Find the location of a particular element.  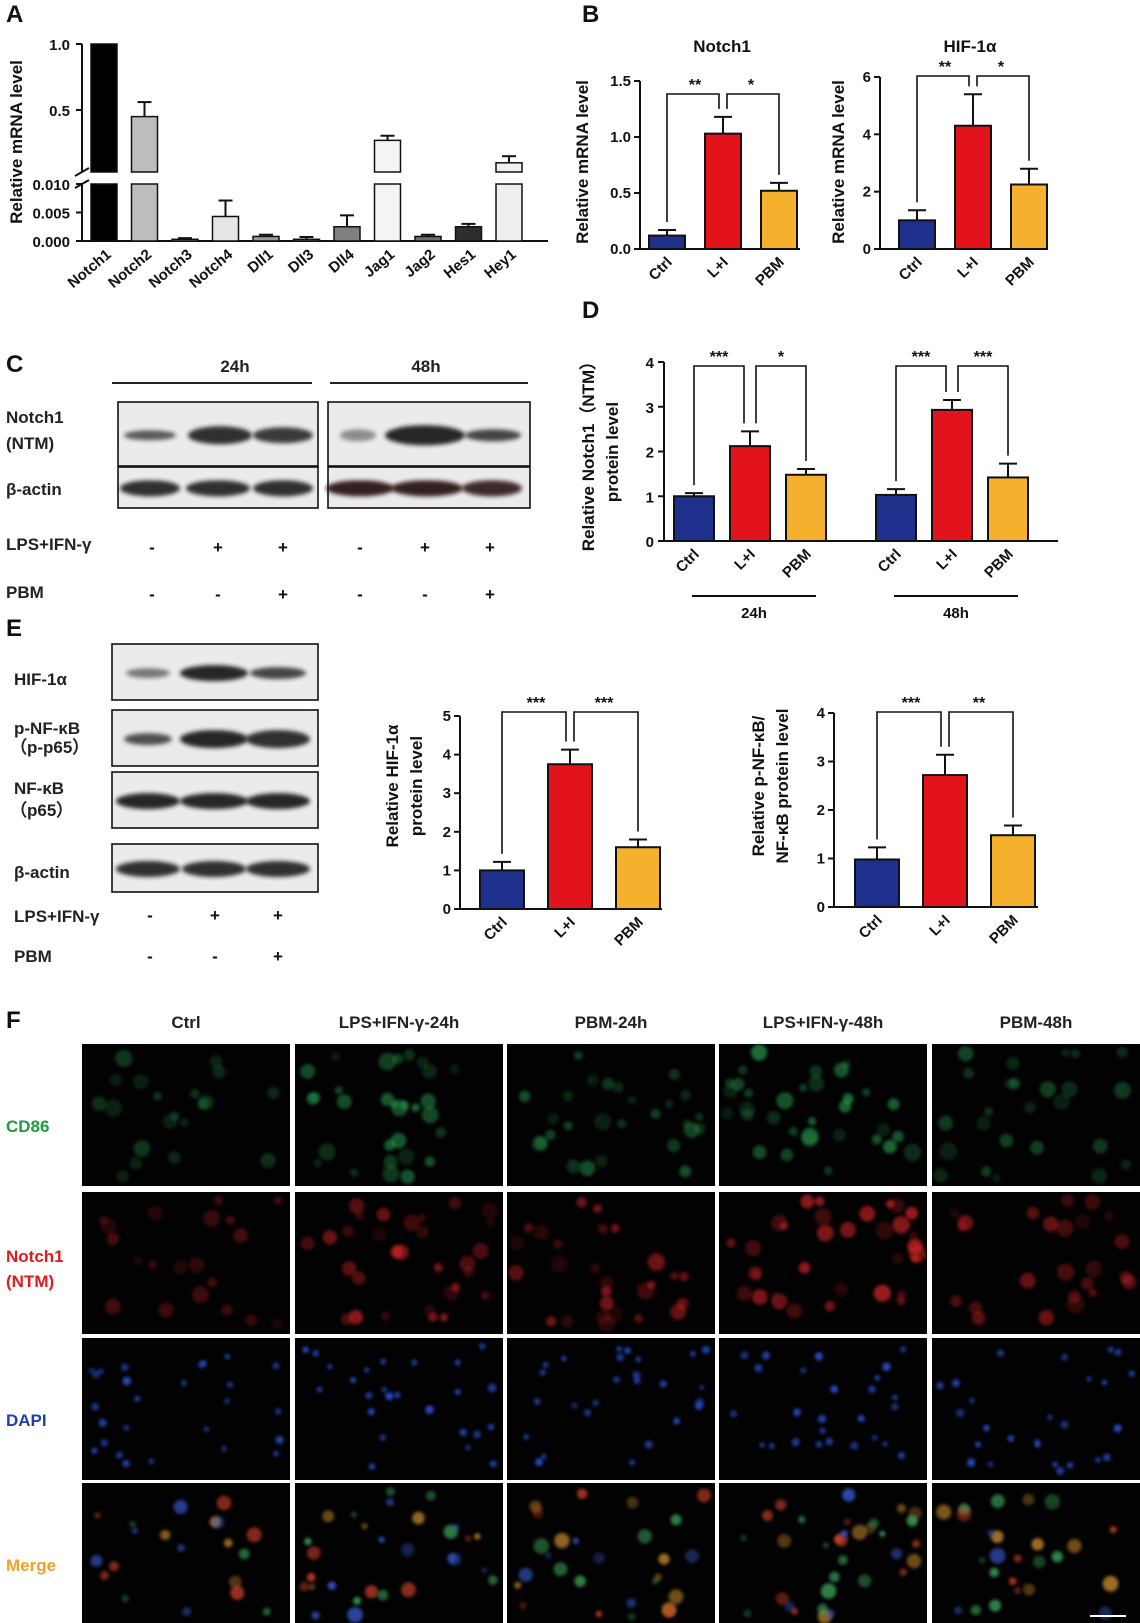

x-tick-label: Notch4 is located at coordinates (211, 269).